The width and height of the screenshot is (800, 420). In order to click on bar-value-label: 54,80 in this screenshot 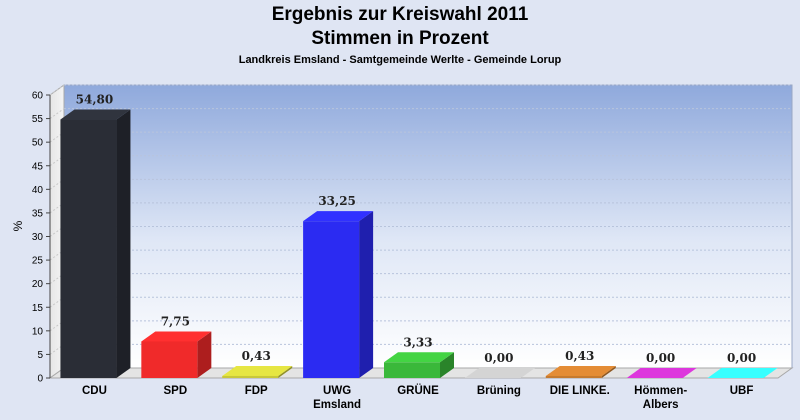, I will do `click(95, 100)`.